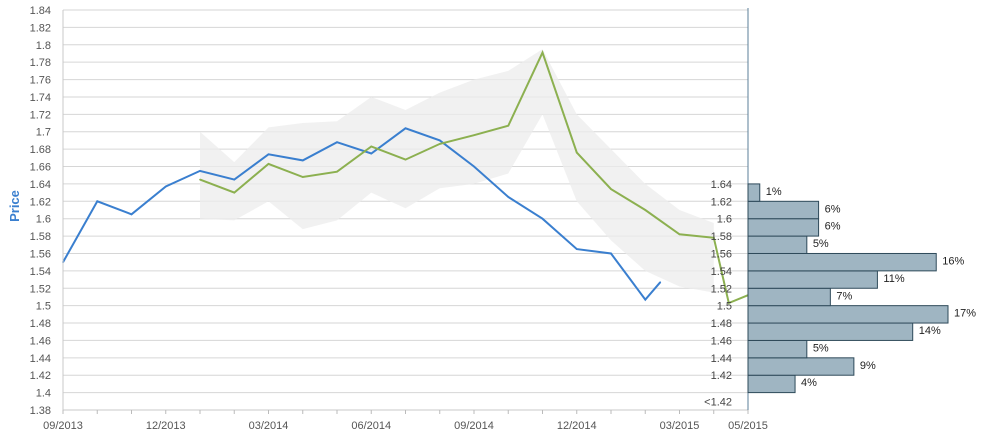  I want to click on y-tick-label: 1.64, so click(40, 185).